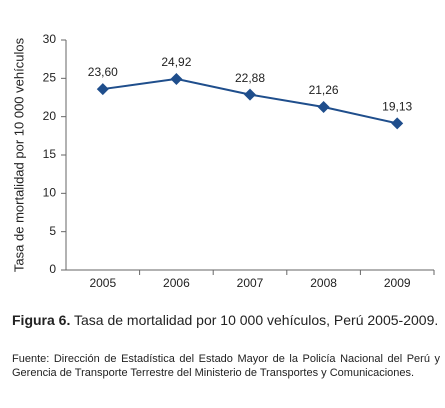  I want to click on data-label: 21,26, so click(324, 90).